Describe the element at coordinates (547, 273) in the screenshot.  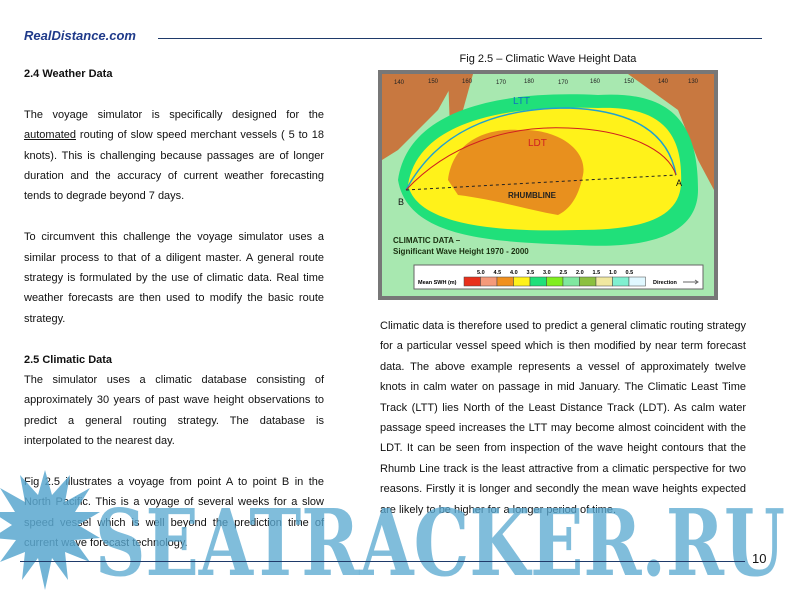
I see `legend-value: 3.0` at that location.